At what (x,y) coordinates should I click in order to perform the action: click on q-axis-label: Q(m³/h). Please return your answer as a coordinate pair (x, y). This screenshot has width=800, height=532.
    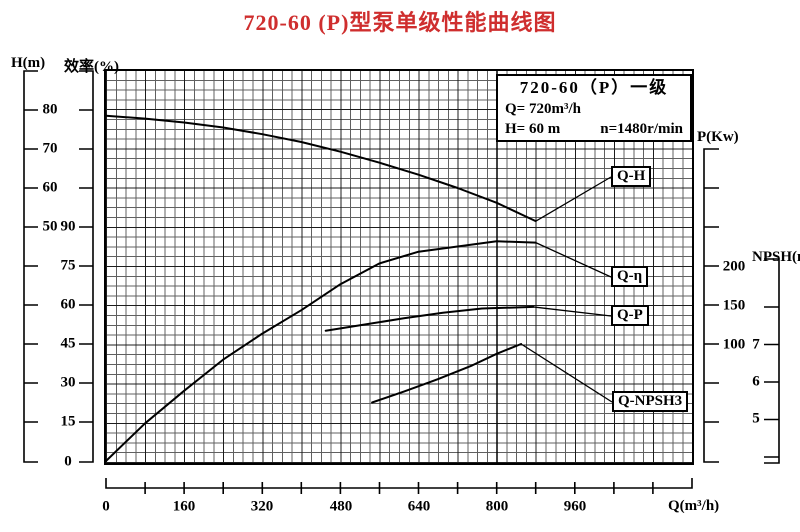
    Looking at the image, I should click on (694, 506).